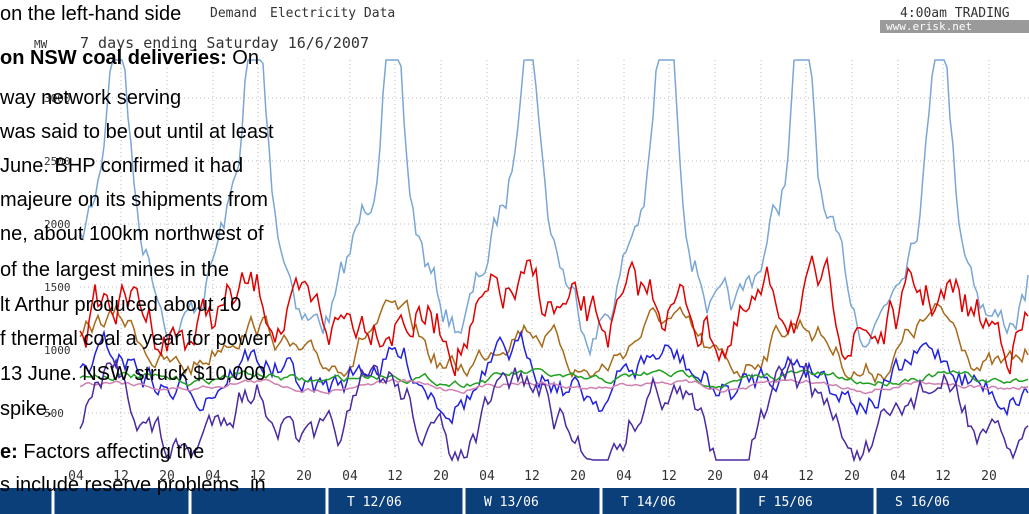  I want to click on heading: e:, so click(9, 452).